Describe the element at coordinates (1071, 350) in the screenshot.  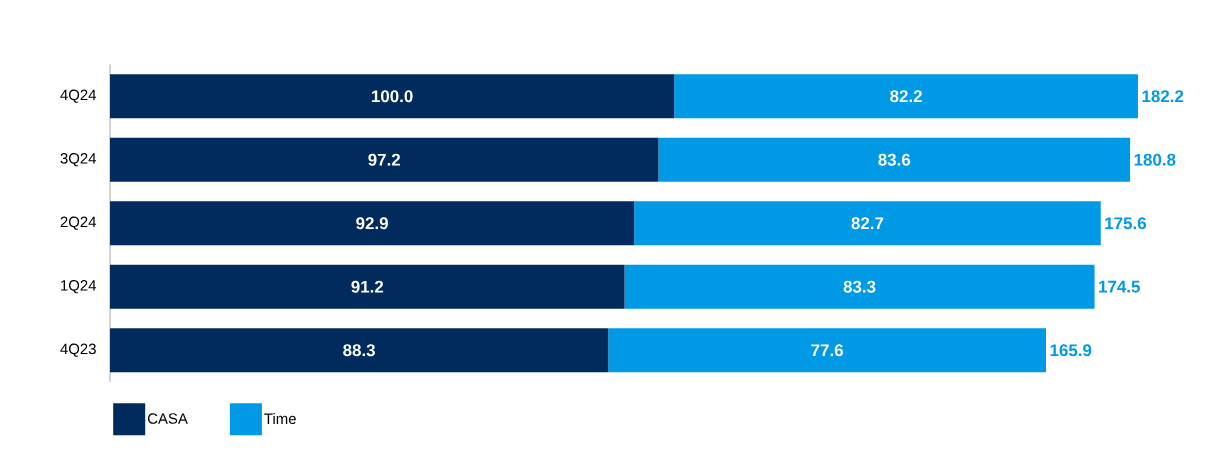
I see `total-label: 165.9` at that location.